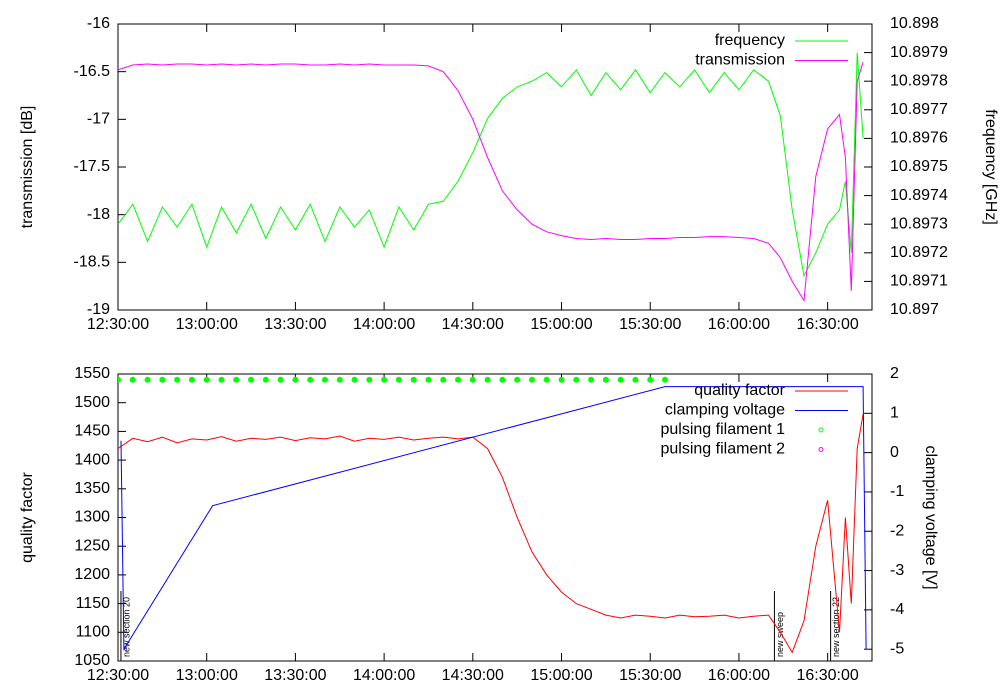 This screenshot has width=1000, height=700. I want to click on y2-axis-label: frequency [GHz], so click(990, 167).